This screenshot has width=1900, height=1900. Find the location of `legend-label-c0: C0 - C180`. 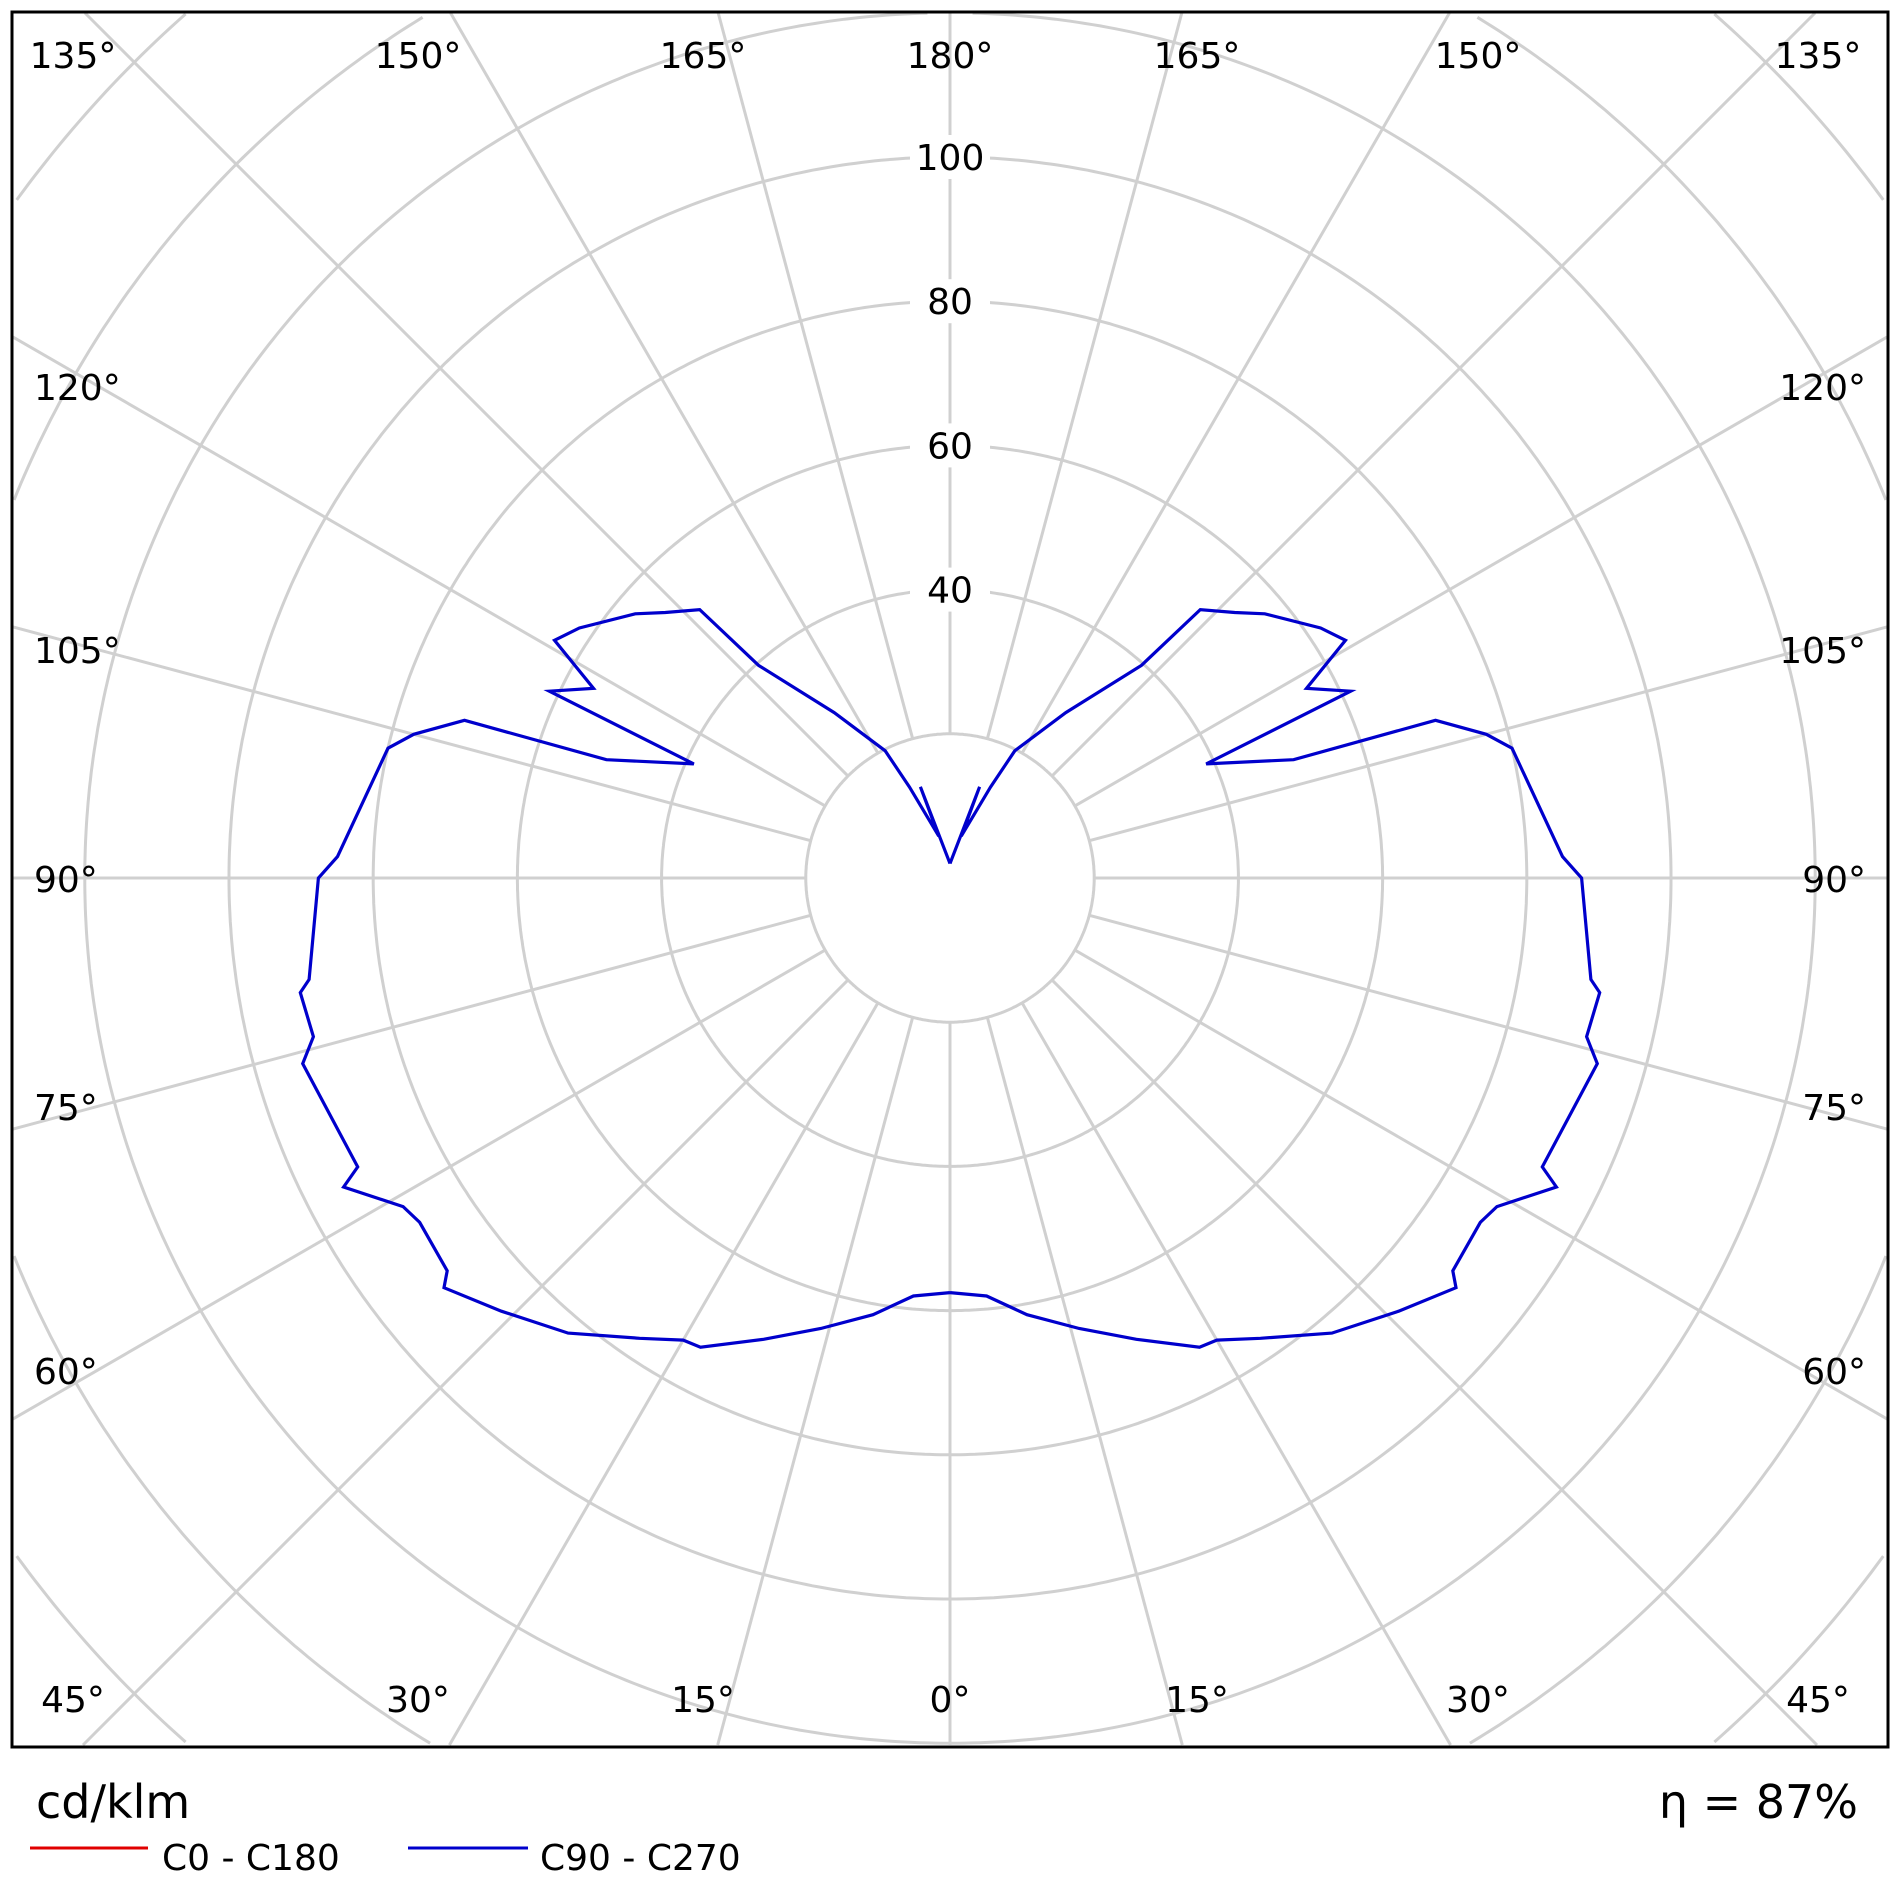

legend-label-c0: C0 - C180 is located at coordinates (251, 1858).